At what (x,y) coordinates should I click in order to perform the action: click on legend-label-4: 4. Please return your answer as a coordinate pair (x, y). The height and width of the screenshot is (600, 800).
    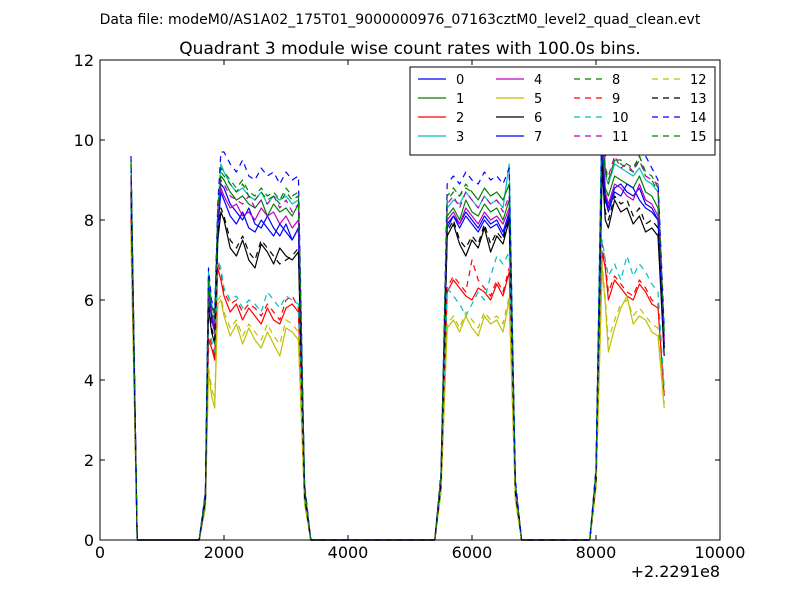
    Looking at the image, I should click on (538, 80).